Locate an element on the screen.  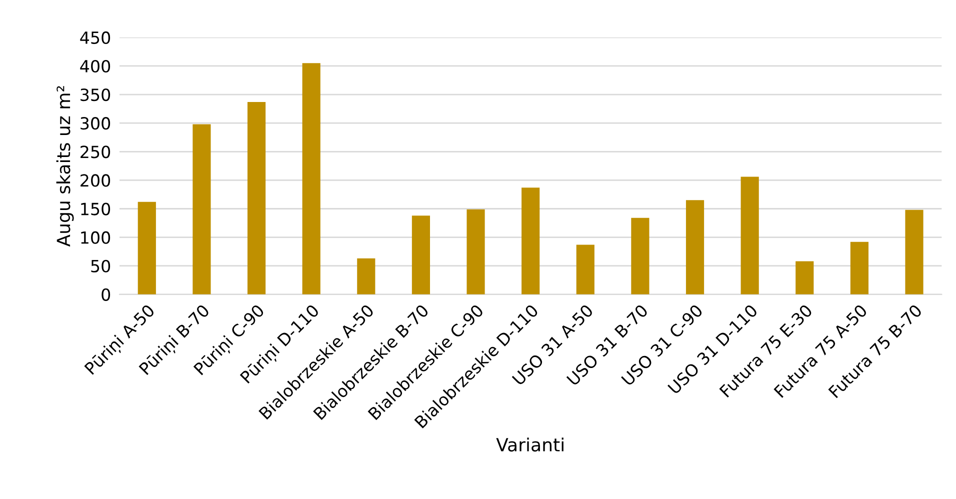
y-tick-label: 450 is located at coordinates (95, 37).